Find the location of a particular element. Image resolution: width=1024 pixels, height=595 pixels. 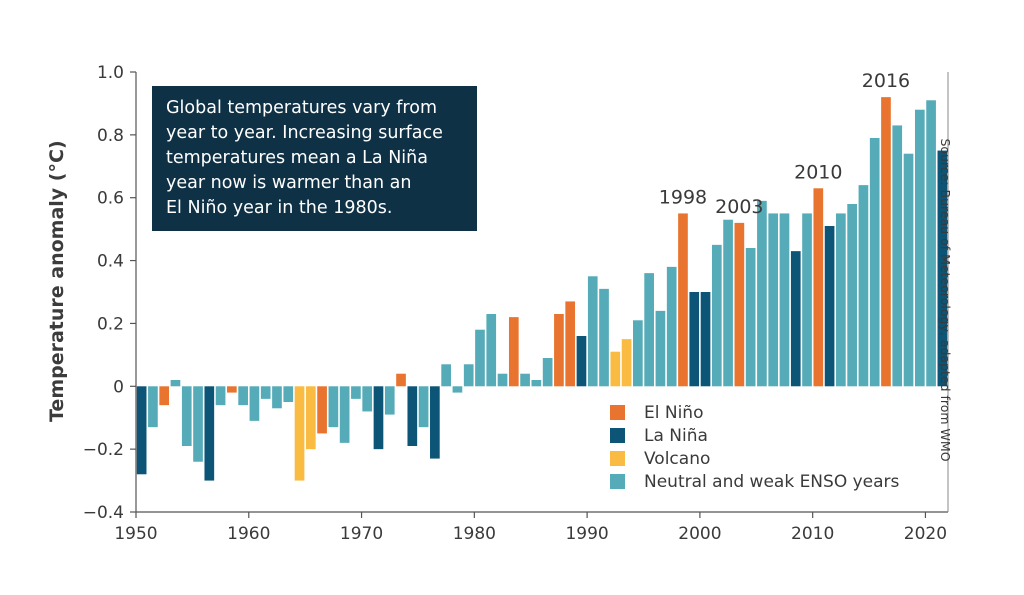

bar-2005 is located at coordinates (762, 293).